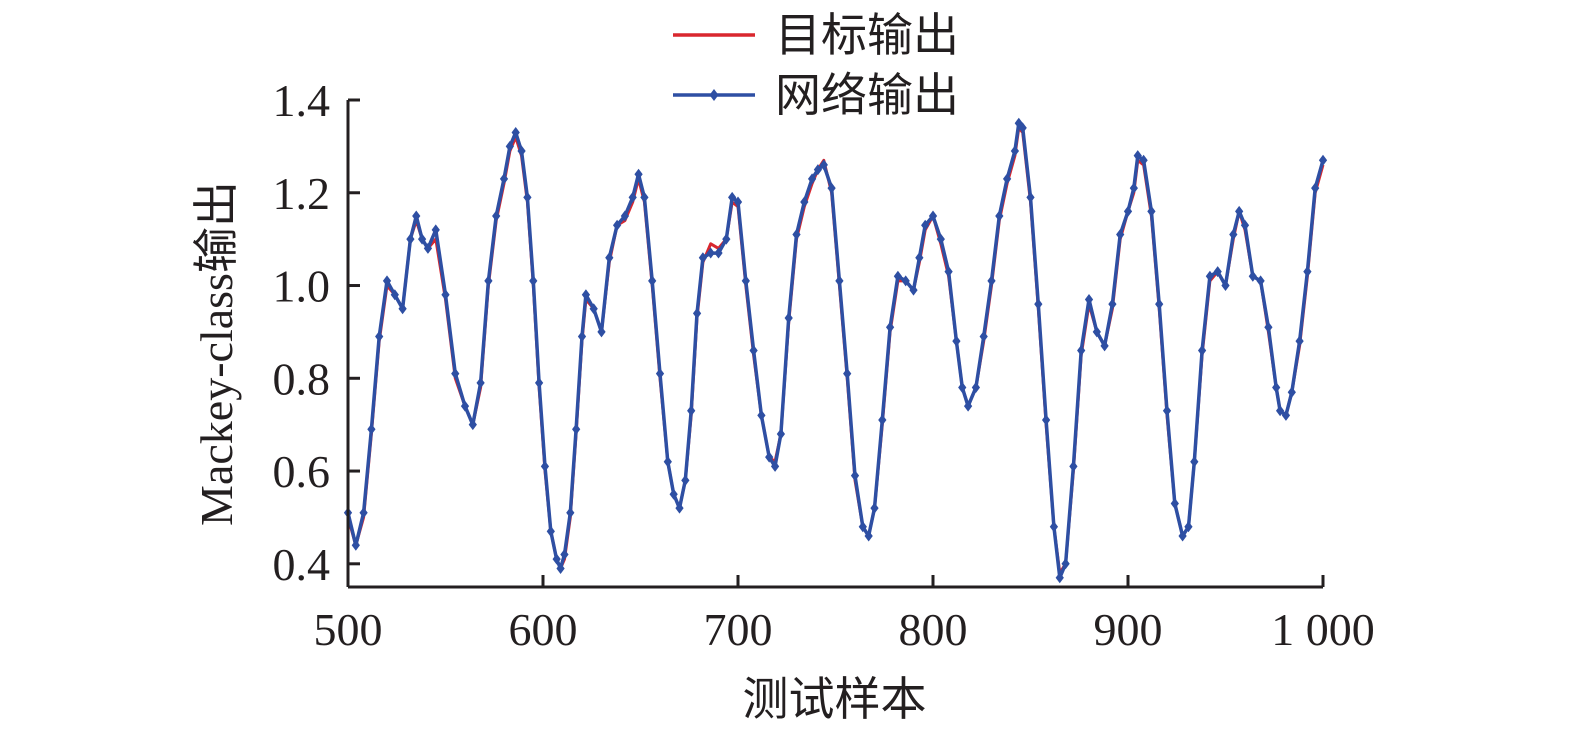  Describe the element at coordinates (714, 95) in the screenshot. I see `legend-marker` at that location.